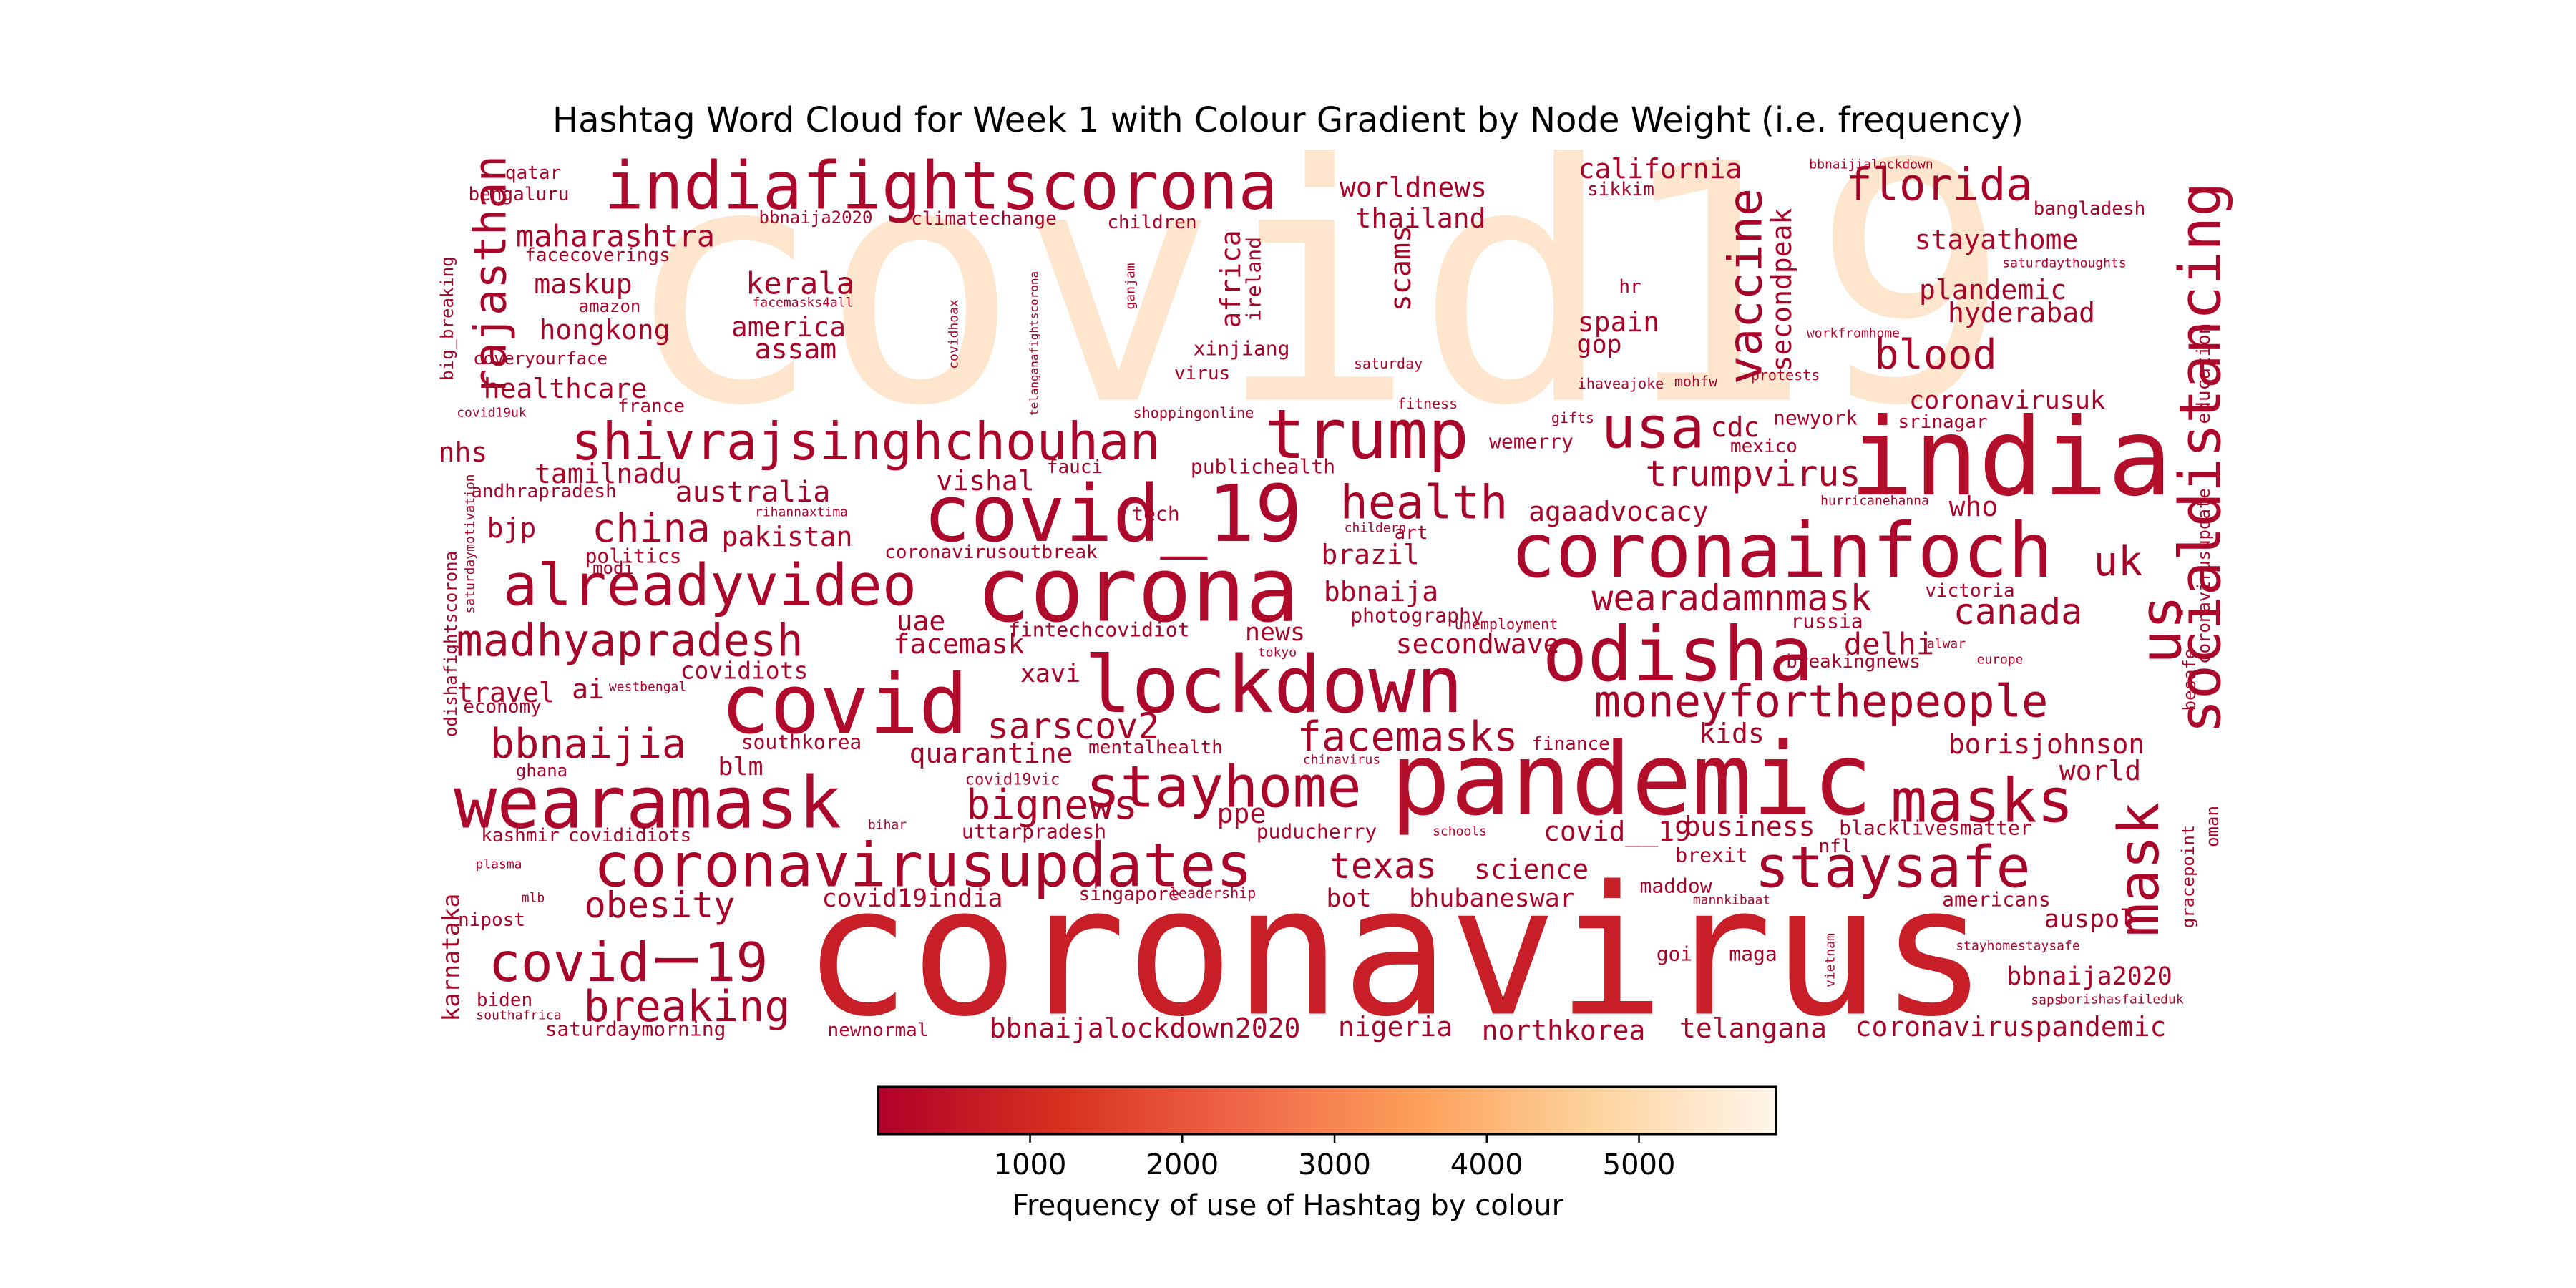 This screenshot has width=2576, height=1288. I want to click on word-plasma: plasma, so click(498, 864).